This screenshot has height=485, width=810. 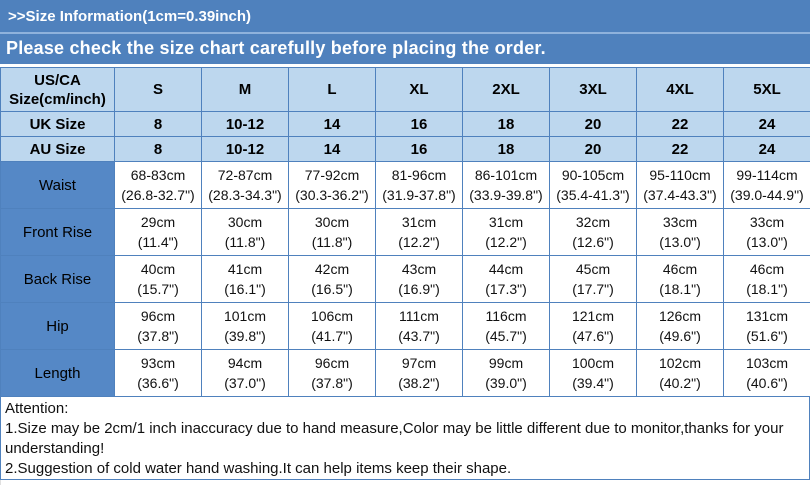 What do you see at coordinates (593, 232) in the screenshot?
I see `measurement-value-cell: 32cm (12.6")` at bounding box center [593, 232].